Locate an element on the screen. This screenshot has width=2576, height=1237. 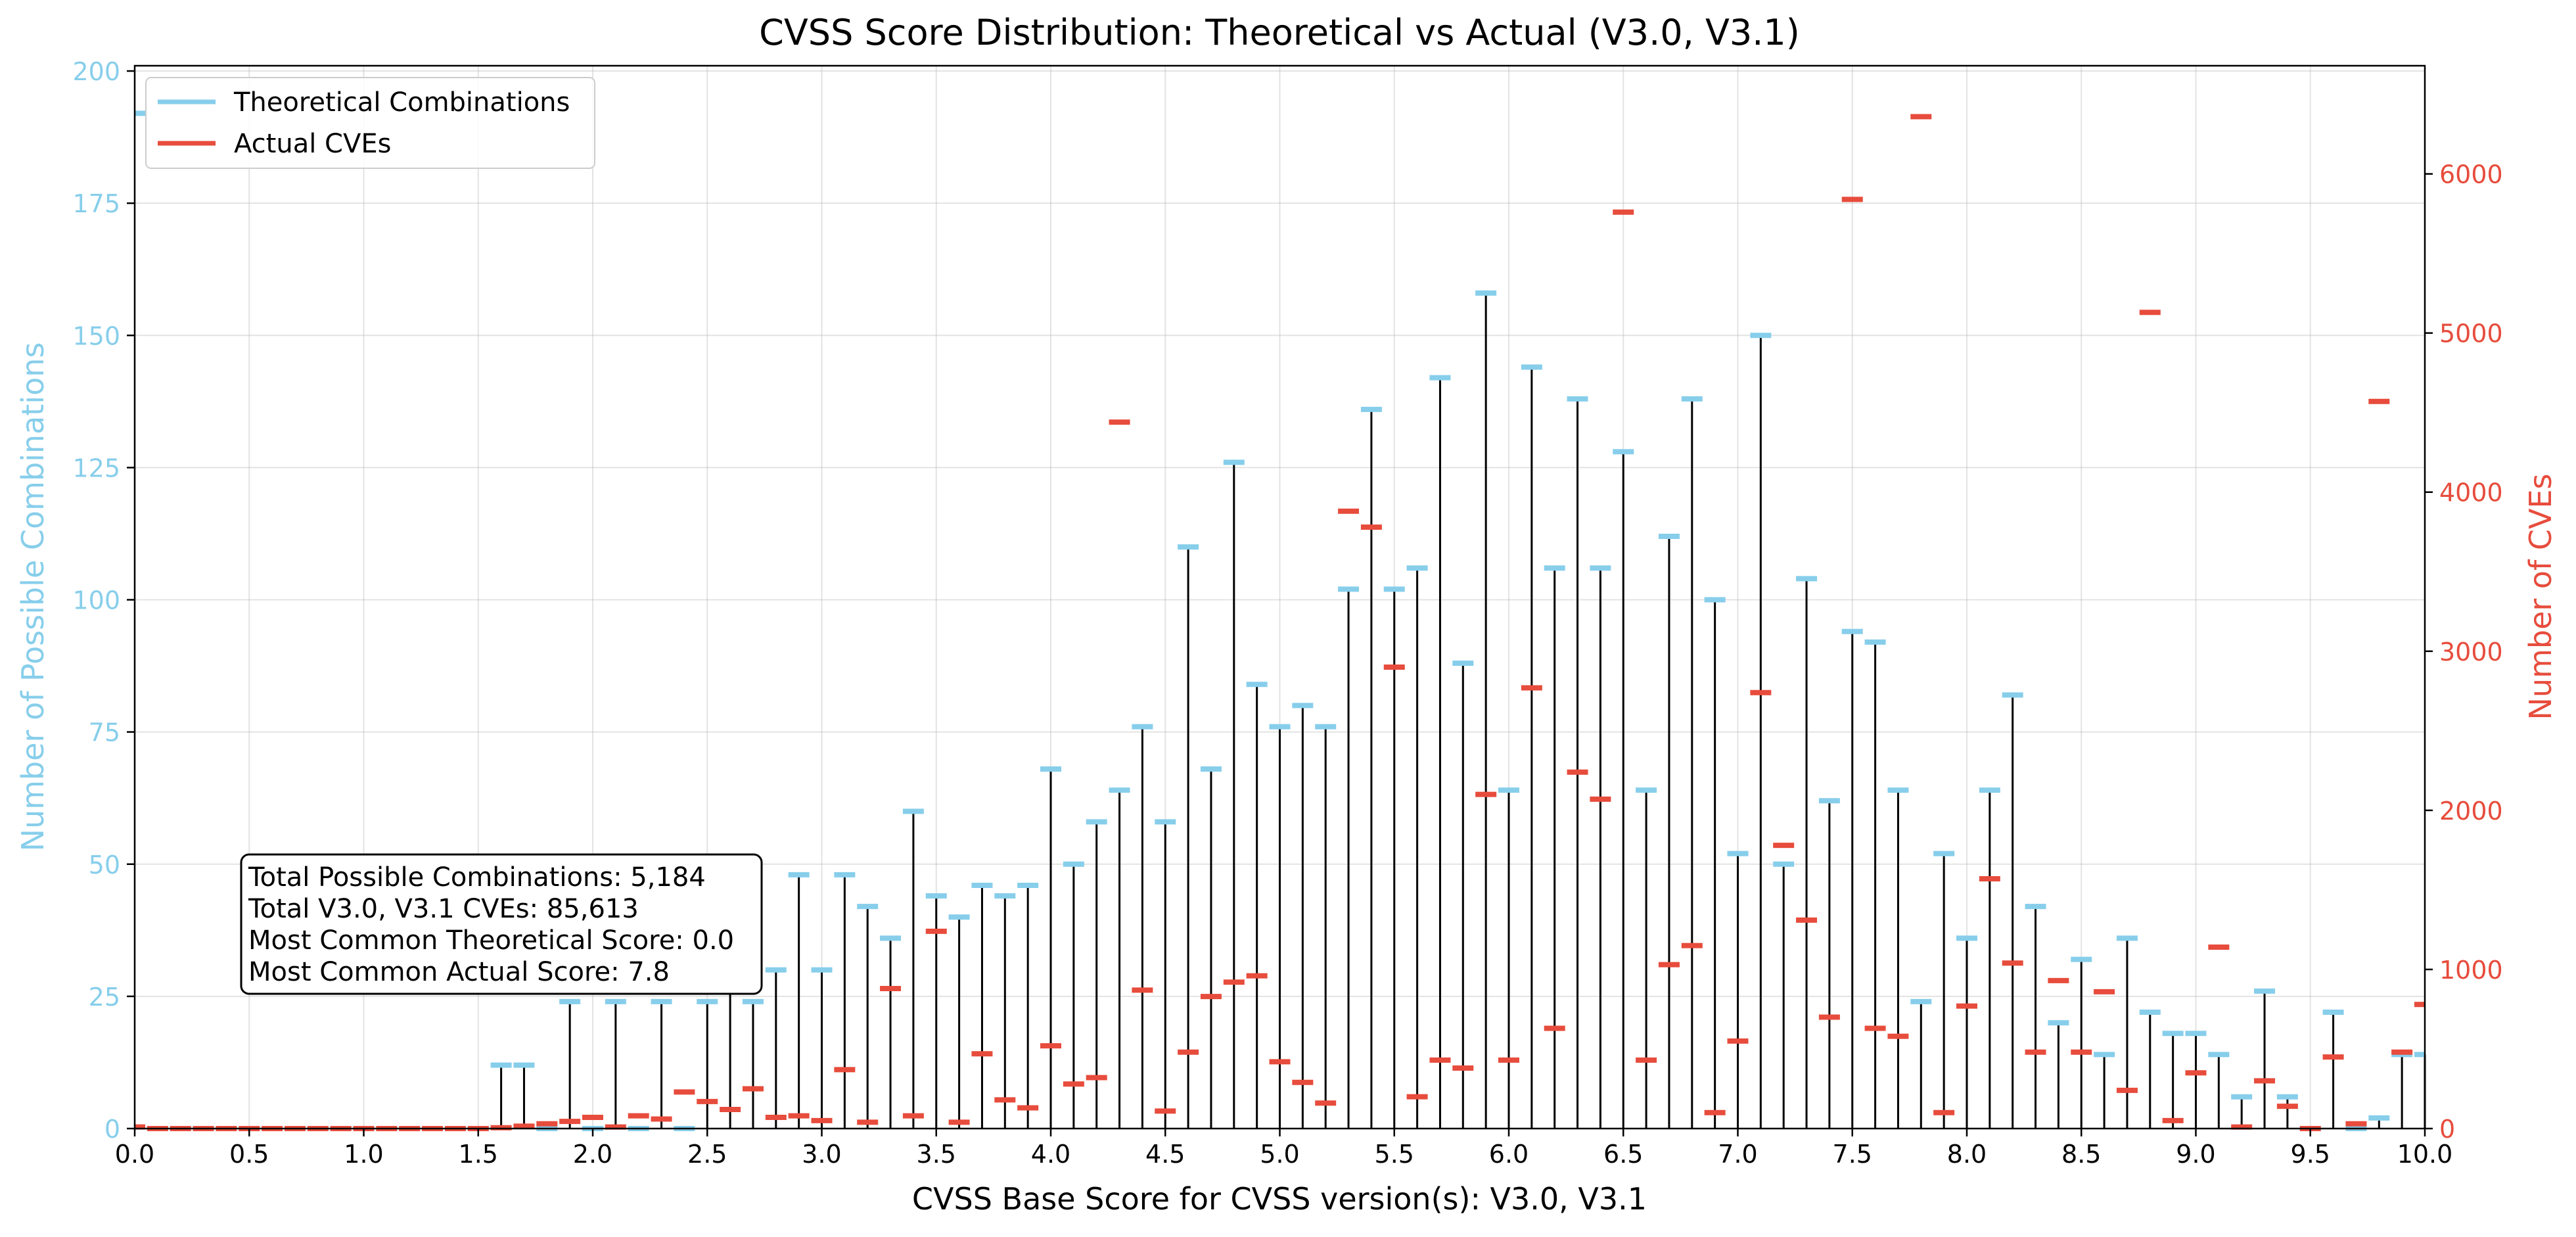
stat-common-actual: Most Common Actual Score: 7.8 is located at coordinates (459, 972).